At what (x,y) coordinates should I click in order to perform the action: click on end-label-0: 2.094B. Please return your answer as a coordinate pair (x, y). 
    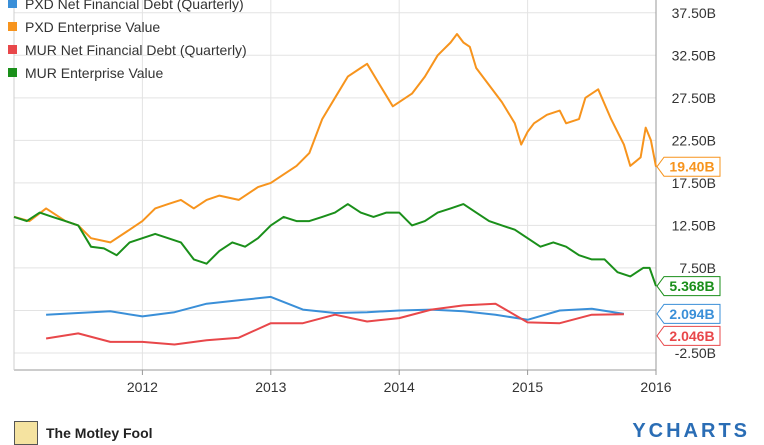
    Looking at the image, I should click on (688, 313).